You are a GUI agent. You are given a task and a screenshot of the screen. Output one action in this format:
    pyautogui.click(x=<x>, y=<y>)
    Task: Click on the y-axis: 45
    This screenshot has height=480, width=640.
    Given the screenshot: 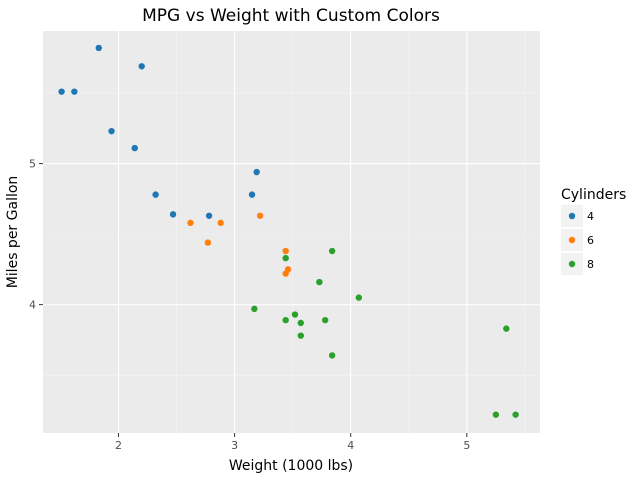 What is the action you would take?
    pyautogui.click(x=36, y=235)
    